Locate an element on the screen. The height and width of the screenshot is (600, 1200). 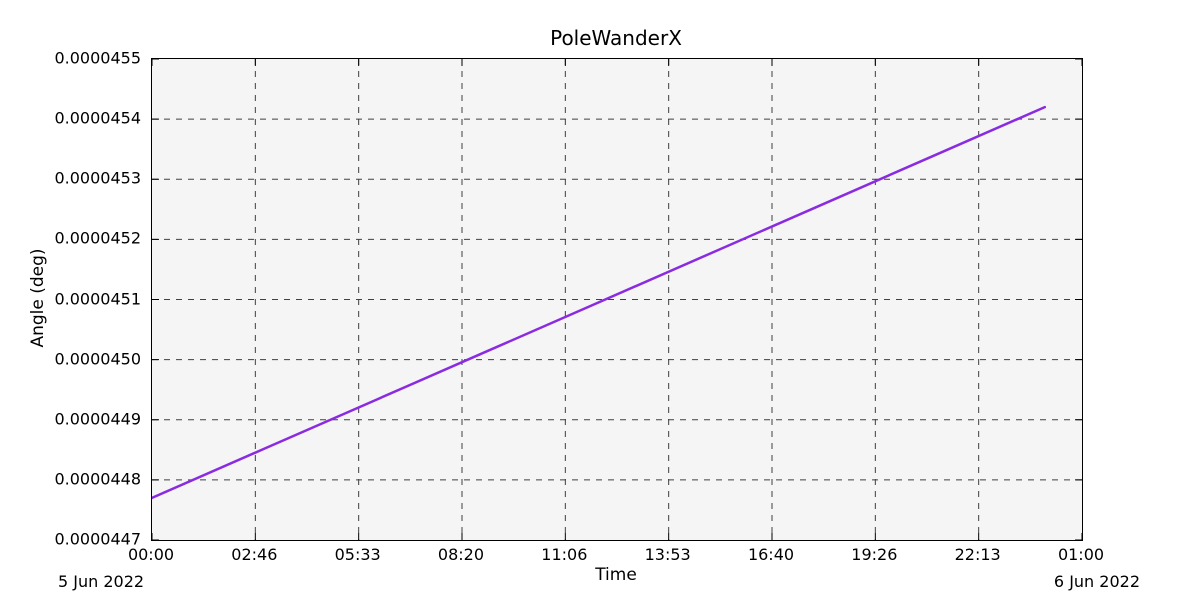
end-date-label: 6 Jun 2022 is located at coordinates (1096, 581).